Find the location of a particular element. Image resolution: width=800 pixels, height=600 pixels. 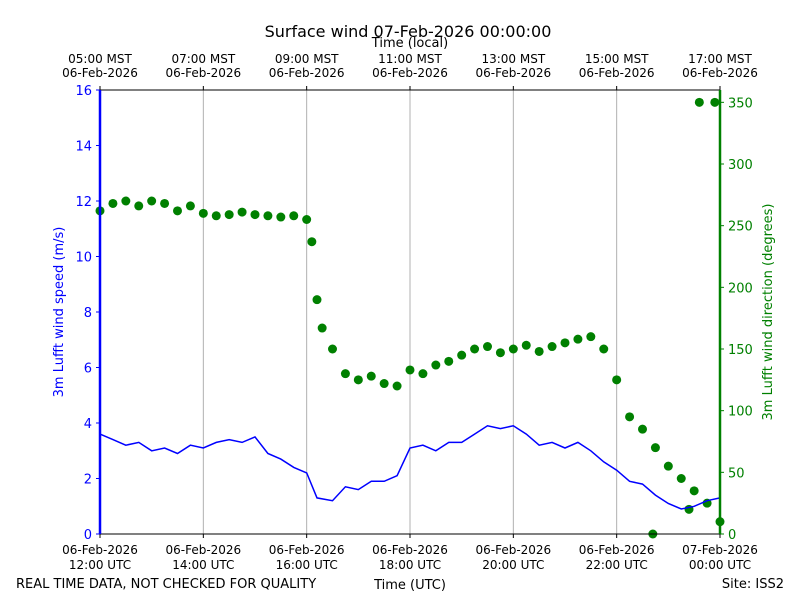

left-tick-label: 12 is located at coordinates (83, 202).